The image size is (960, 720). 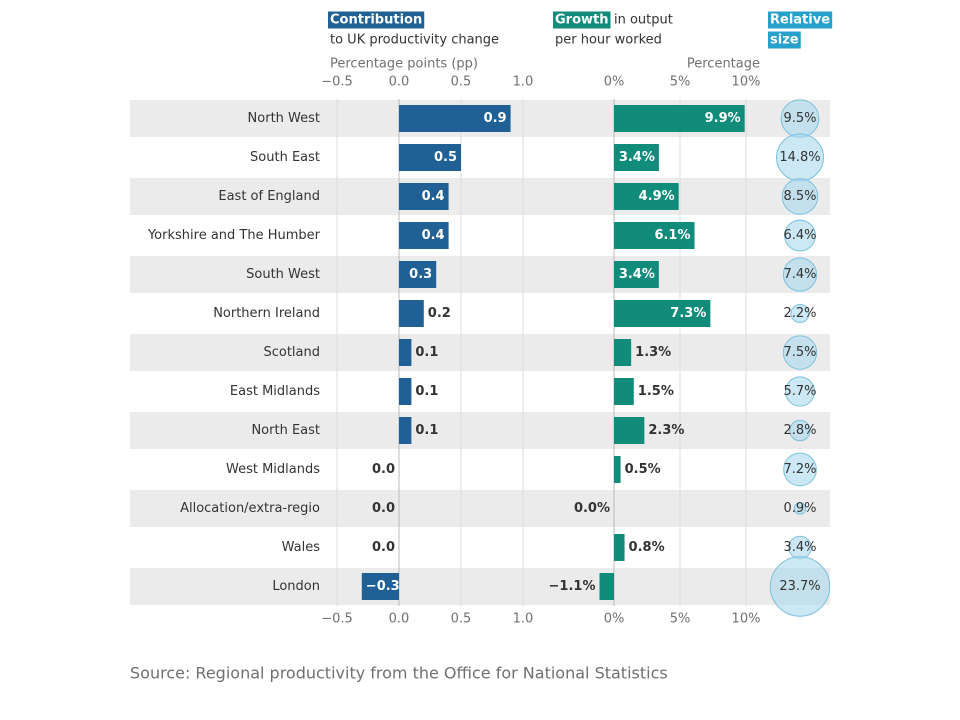 What do you see at coordinates (746, 82) in the screenshot?
I see `x-tick-label: 10%` at bounding box center [746, 82].